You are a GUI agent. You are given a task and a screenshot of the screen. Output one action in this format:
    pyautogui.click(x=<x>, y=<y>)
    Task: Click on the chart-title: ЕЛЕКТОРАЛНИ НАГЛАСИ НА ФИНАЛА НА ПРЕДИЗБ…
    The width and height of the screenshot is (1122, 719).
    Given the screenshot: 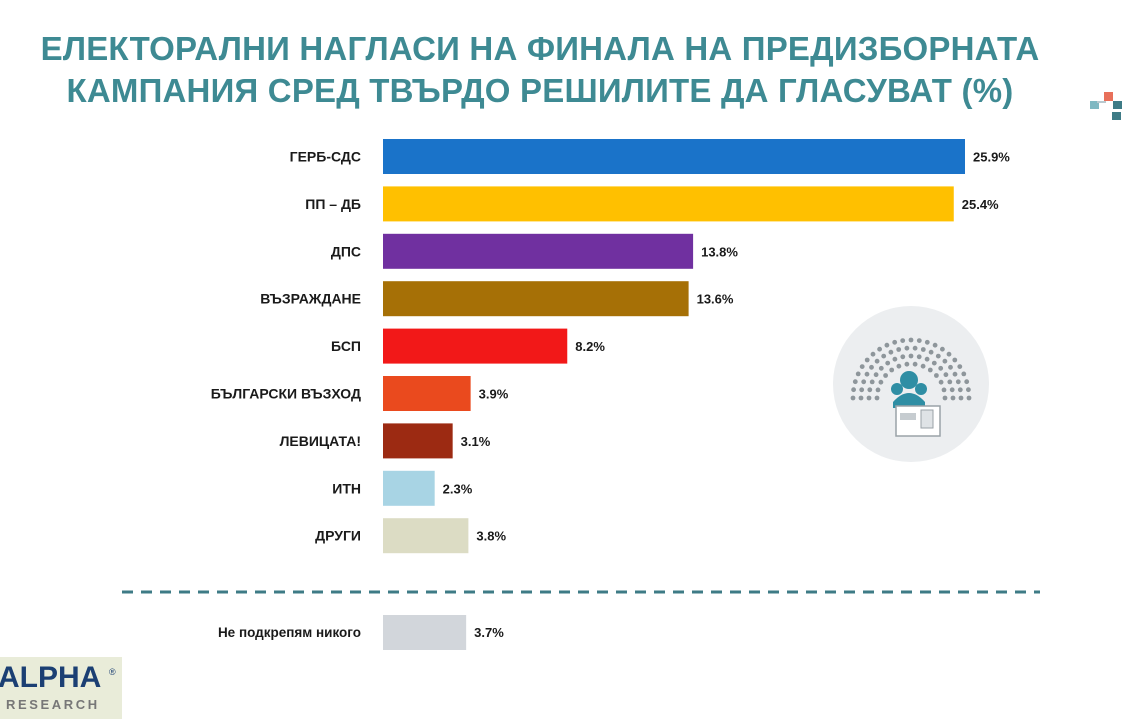 What is the action you would take?
    pyautogui.click(x=540, y=70)
    